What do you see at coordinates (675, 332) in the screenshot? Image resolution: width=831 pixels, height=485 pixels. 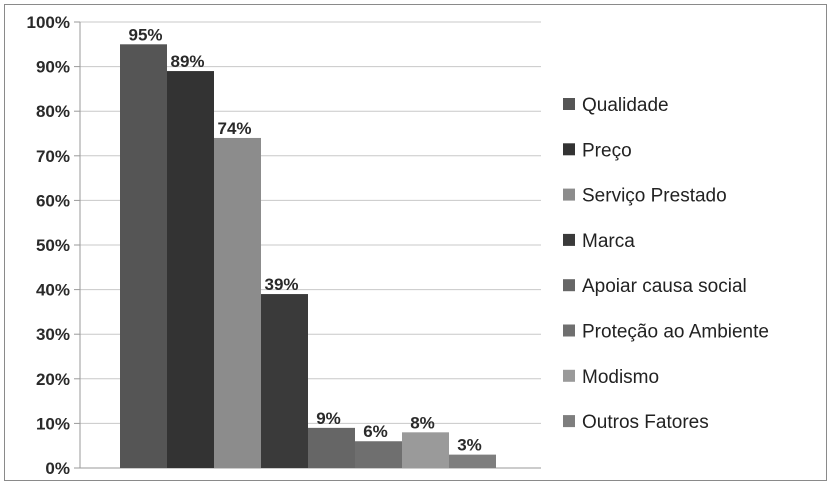 I see `legend-label: Proteção ao Ambiente` at bounding box center [675, 332].